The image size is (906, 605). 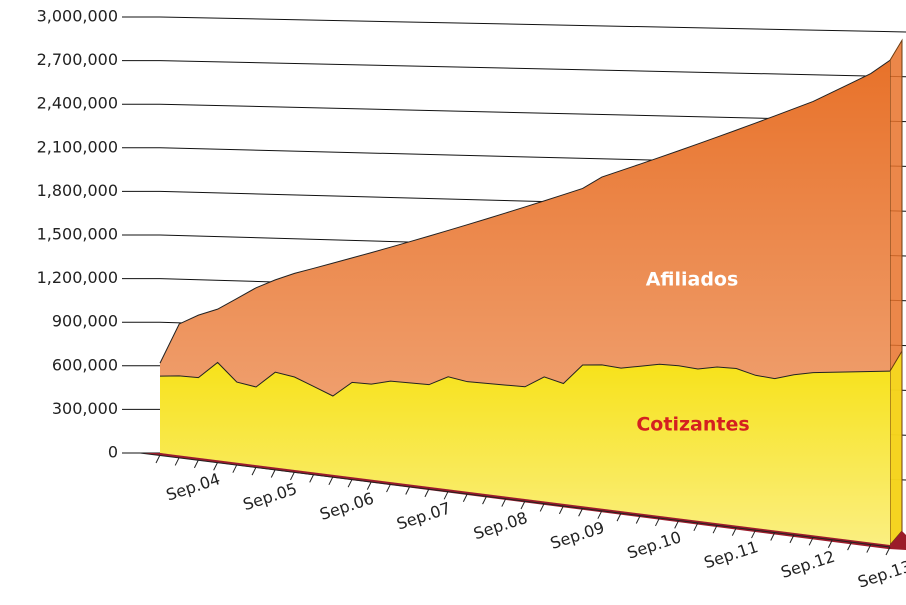 What do you see at coordinates (692, 280) in the screenshot?
I see `series-label: Afiliados` at bounding box center [692, 280].